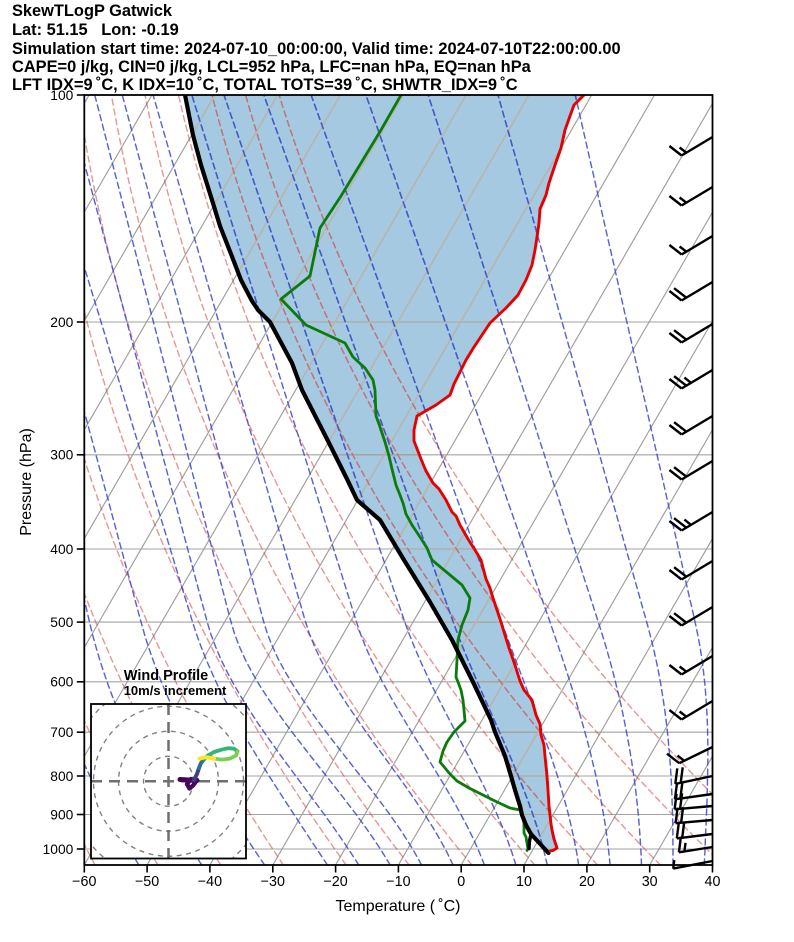  I want to click on svg-text: Wind Profile, so click(166, 676).